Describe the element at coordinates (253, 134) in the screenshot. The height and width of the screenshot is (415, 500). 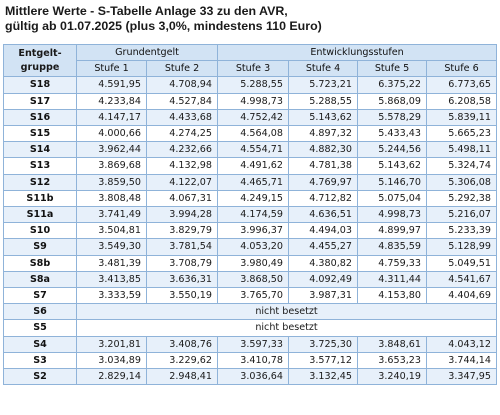
I see `stufe-3-value: 4.564,08` at that location.